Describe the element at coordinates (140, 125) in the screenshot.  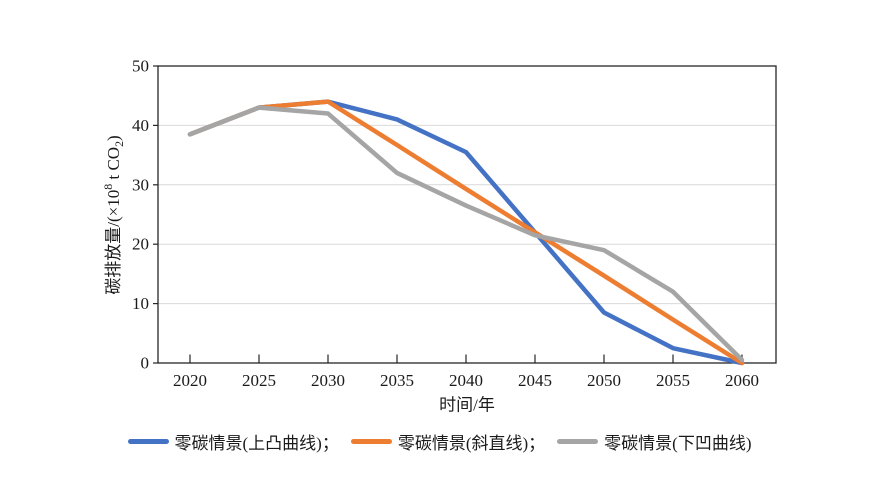
I see `y-tick-label-40: 40` at that location.